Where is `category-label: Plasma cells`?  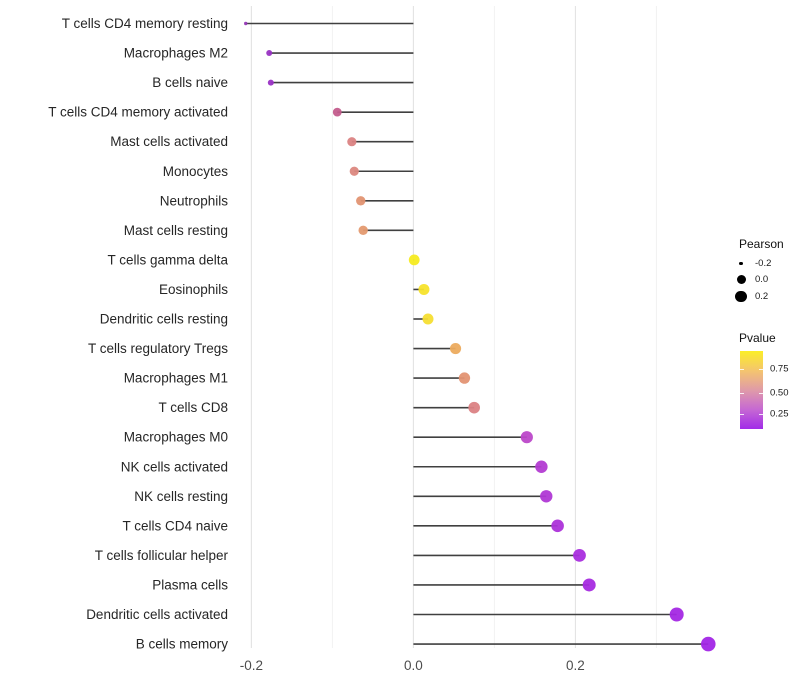
category-label: Plasma cells is located at coordinates (190, 584).